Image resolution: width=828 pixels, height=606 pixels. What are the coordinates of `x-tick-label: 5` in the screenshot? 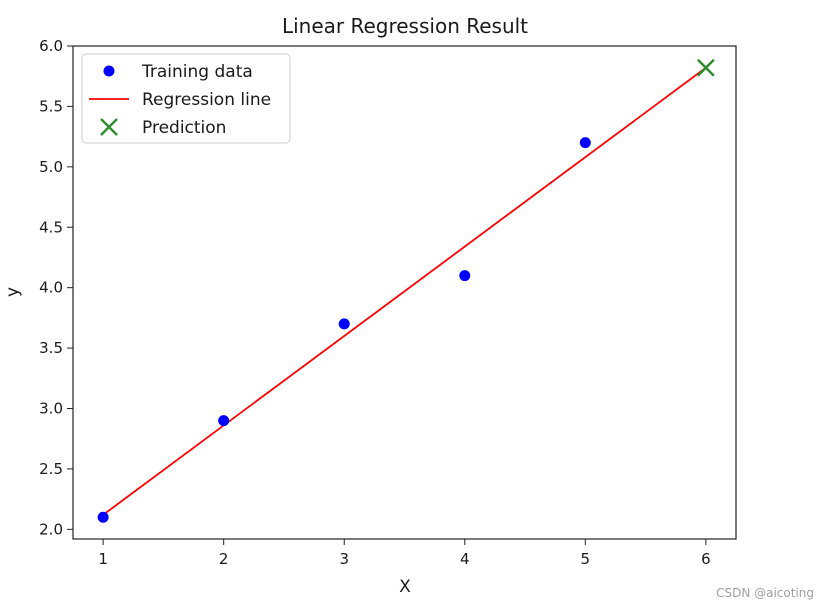 It's located at (586, 559).